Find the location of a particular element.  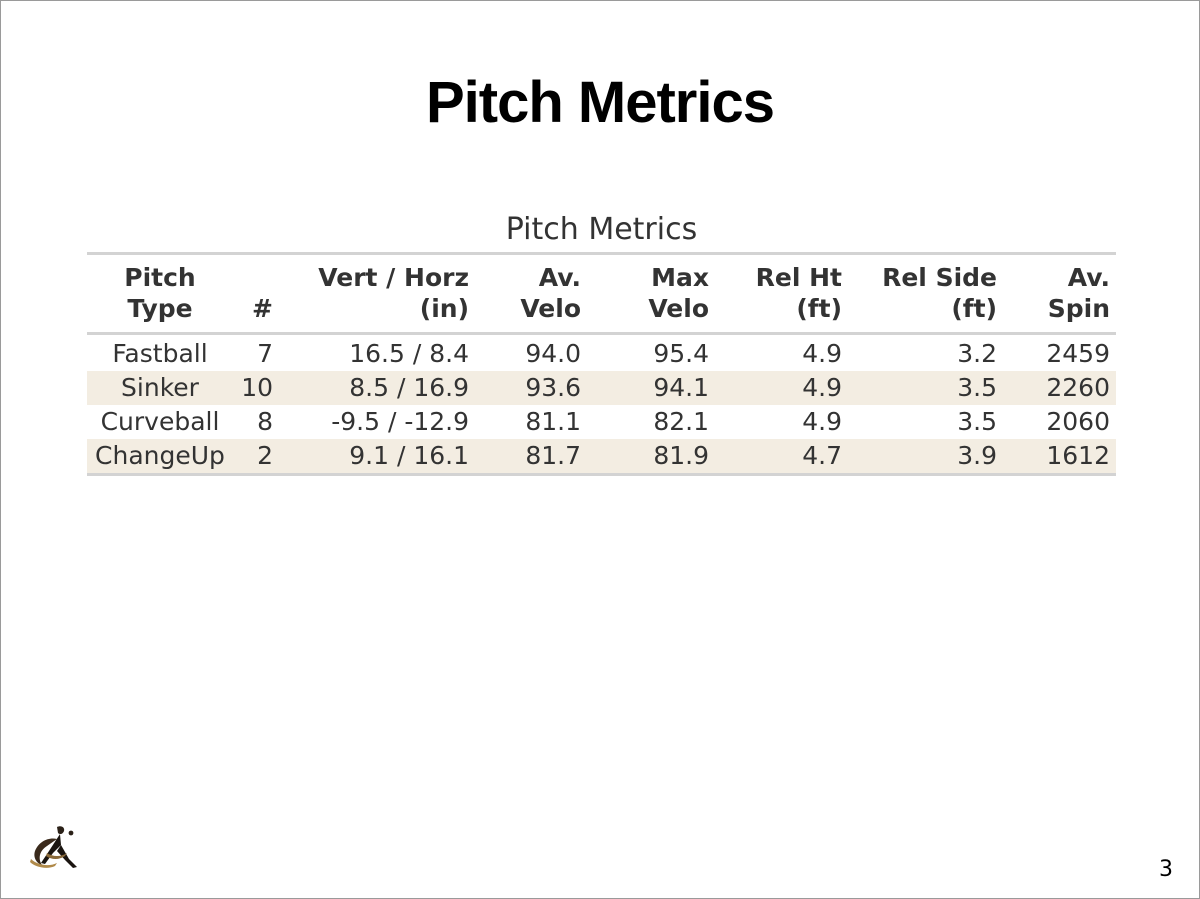

cell-avg-spin: 2060 is located at coordinates (1078, 421).